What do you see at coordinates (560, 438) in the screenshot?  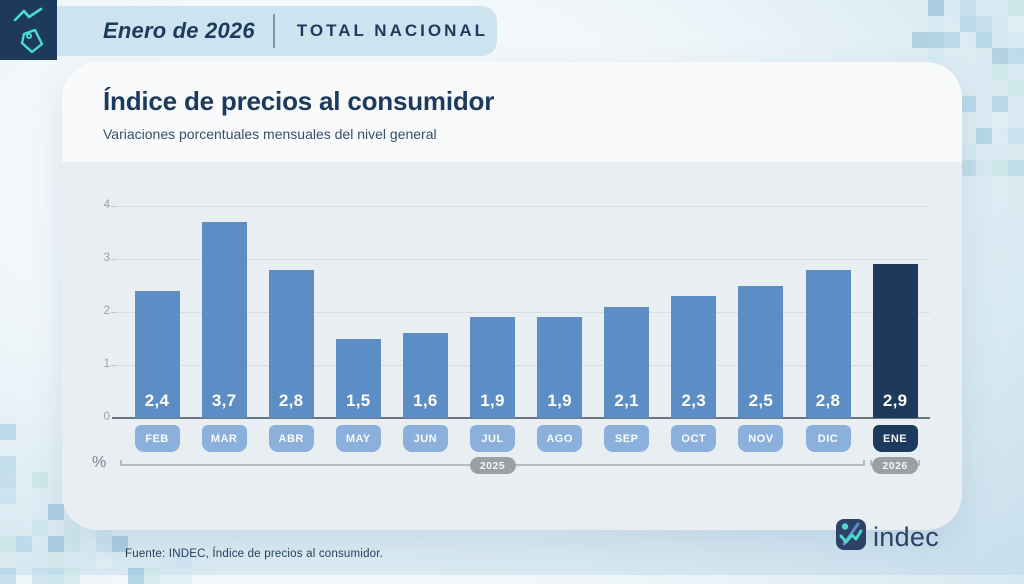 I see `month-pill: AGO` at bounding box center [560, 438].